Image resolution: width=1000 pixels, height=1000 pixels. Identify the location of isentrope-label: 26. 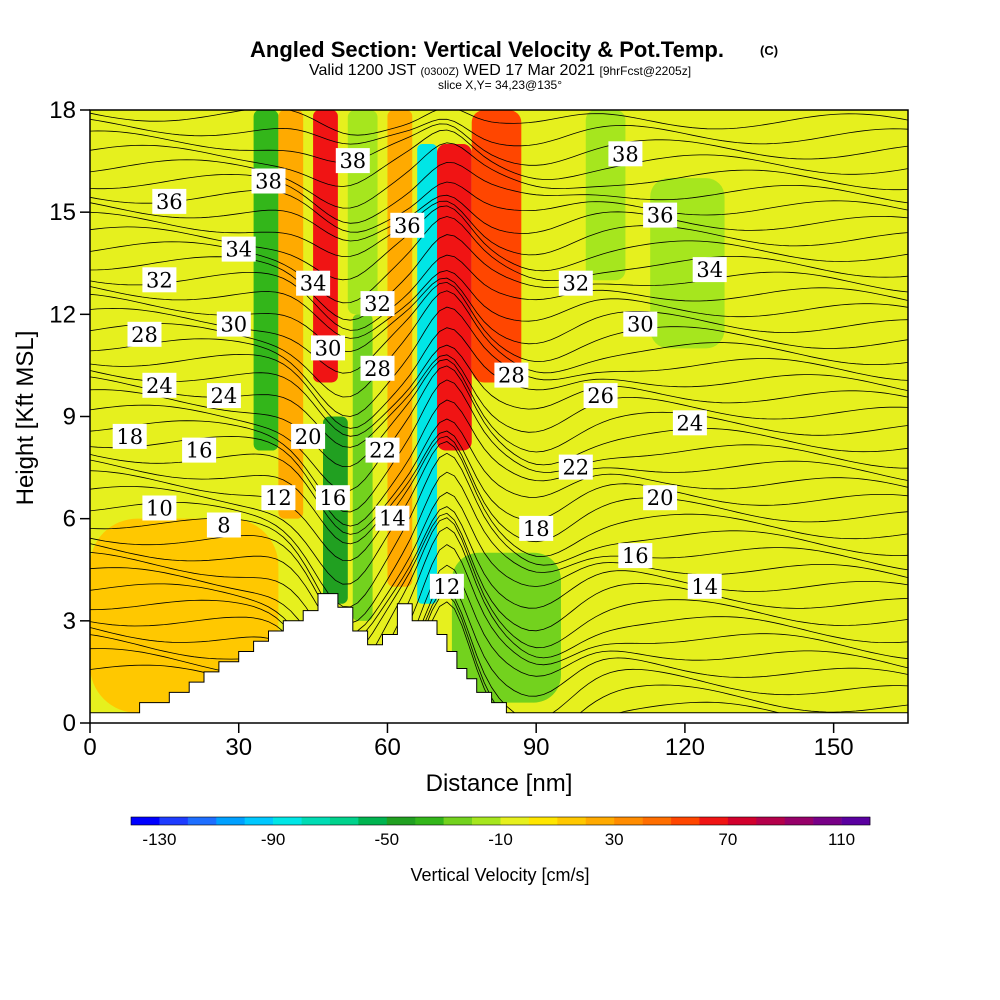
(600, 396).